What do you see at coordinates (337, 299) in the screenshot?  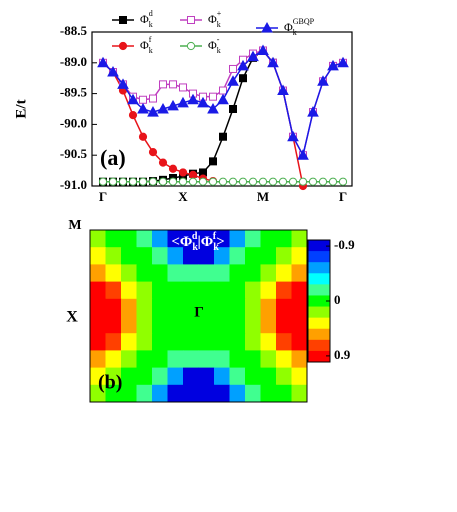 I see `colorbar-tick-label: 0` at bounding box center [337, 299].